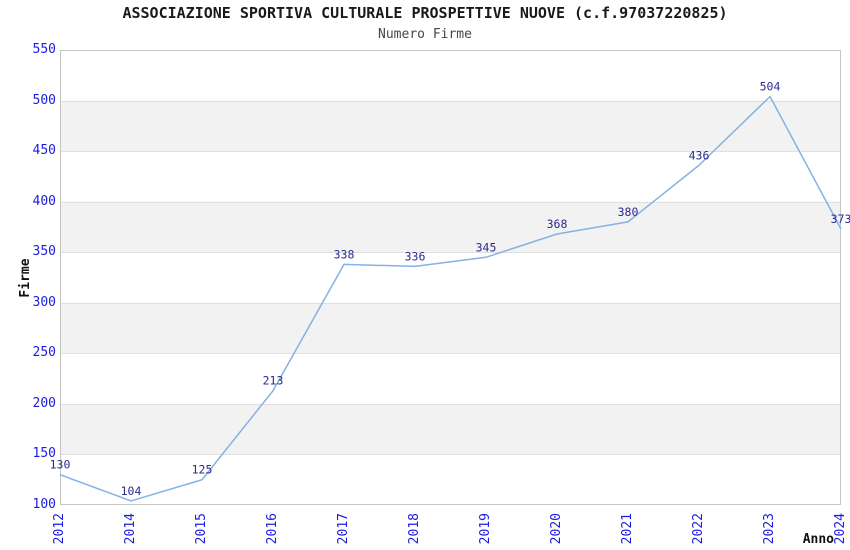 The height and width of the screenshot is (550, 850). I want to click on point-label: 368, so click(557, 224).